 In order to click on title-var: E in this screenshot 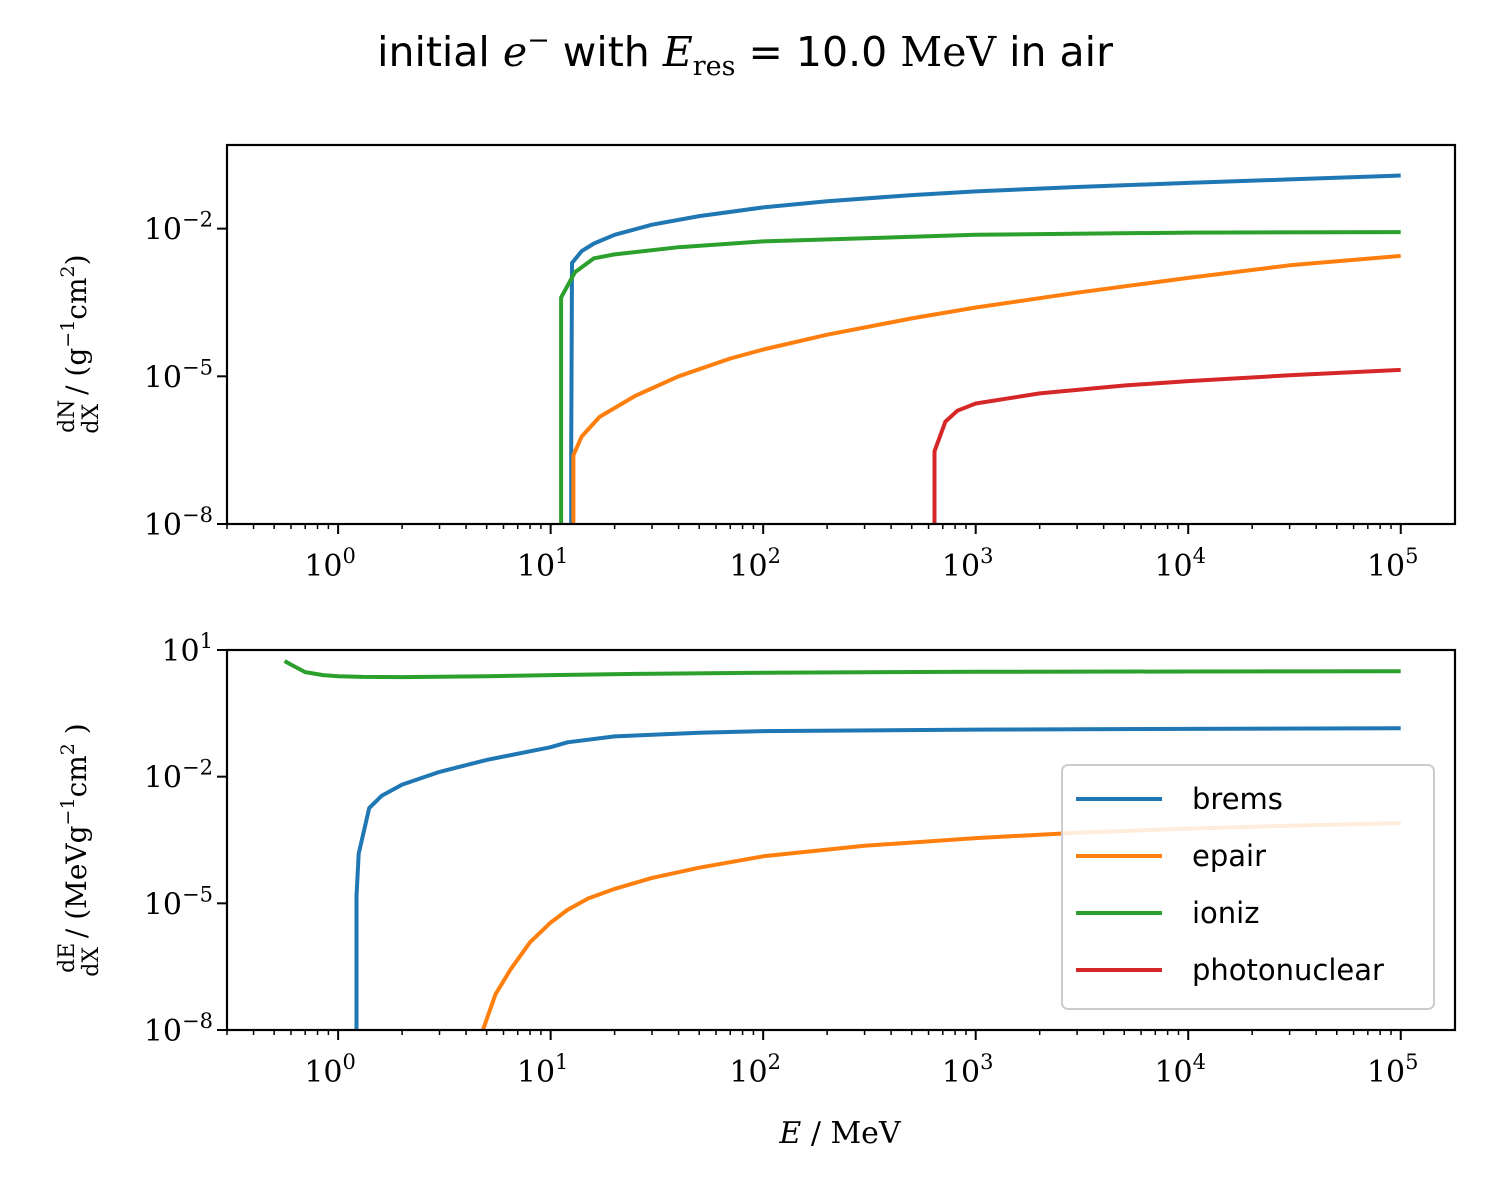, I will do `click(677, 52)`.